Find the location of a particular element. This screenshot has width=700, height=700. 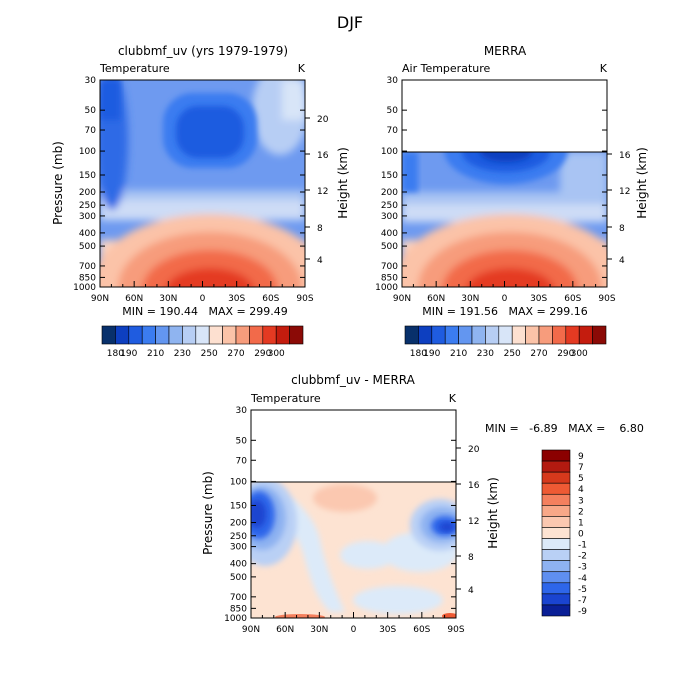

tick-label-pressure: 30 is located at coordinates (91, 81).